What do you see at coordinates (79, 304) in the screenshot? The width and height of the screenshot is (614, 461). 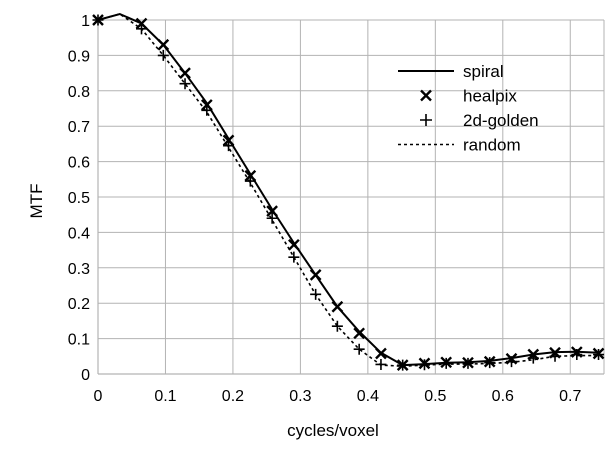 I see `y-tick-label: 0.2` at bounding box center [79, 304].